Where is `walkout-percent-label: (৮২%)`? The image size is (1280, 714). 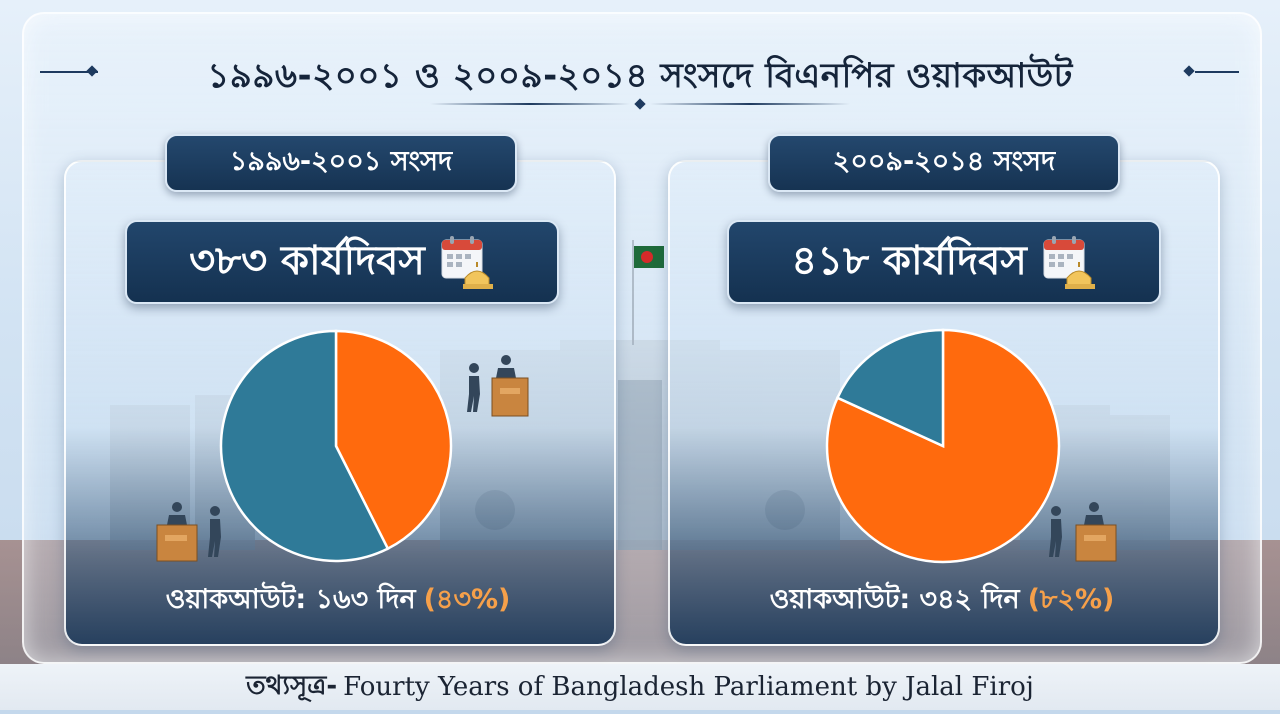
walkout-percent-label: (৮২%) is located at coordinates (1071, 599).